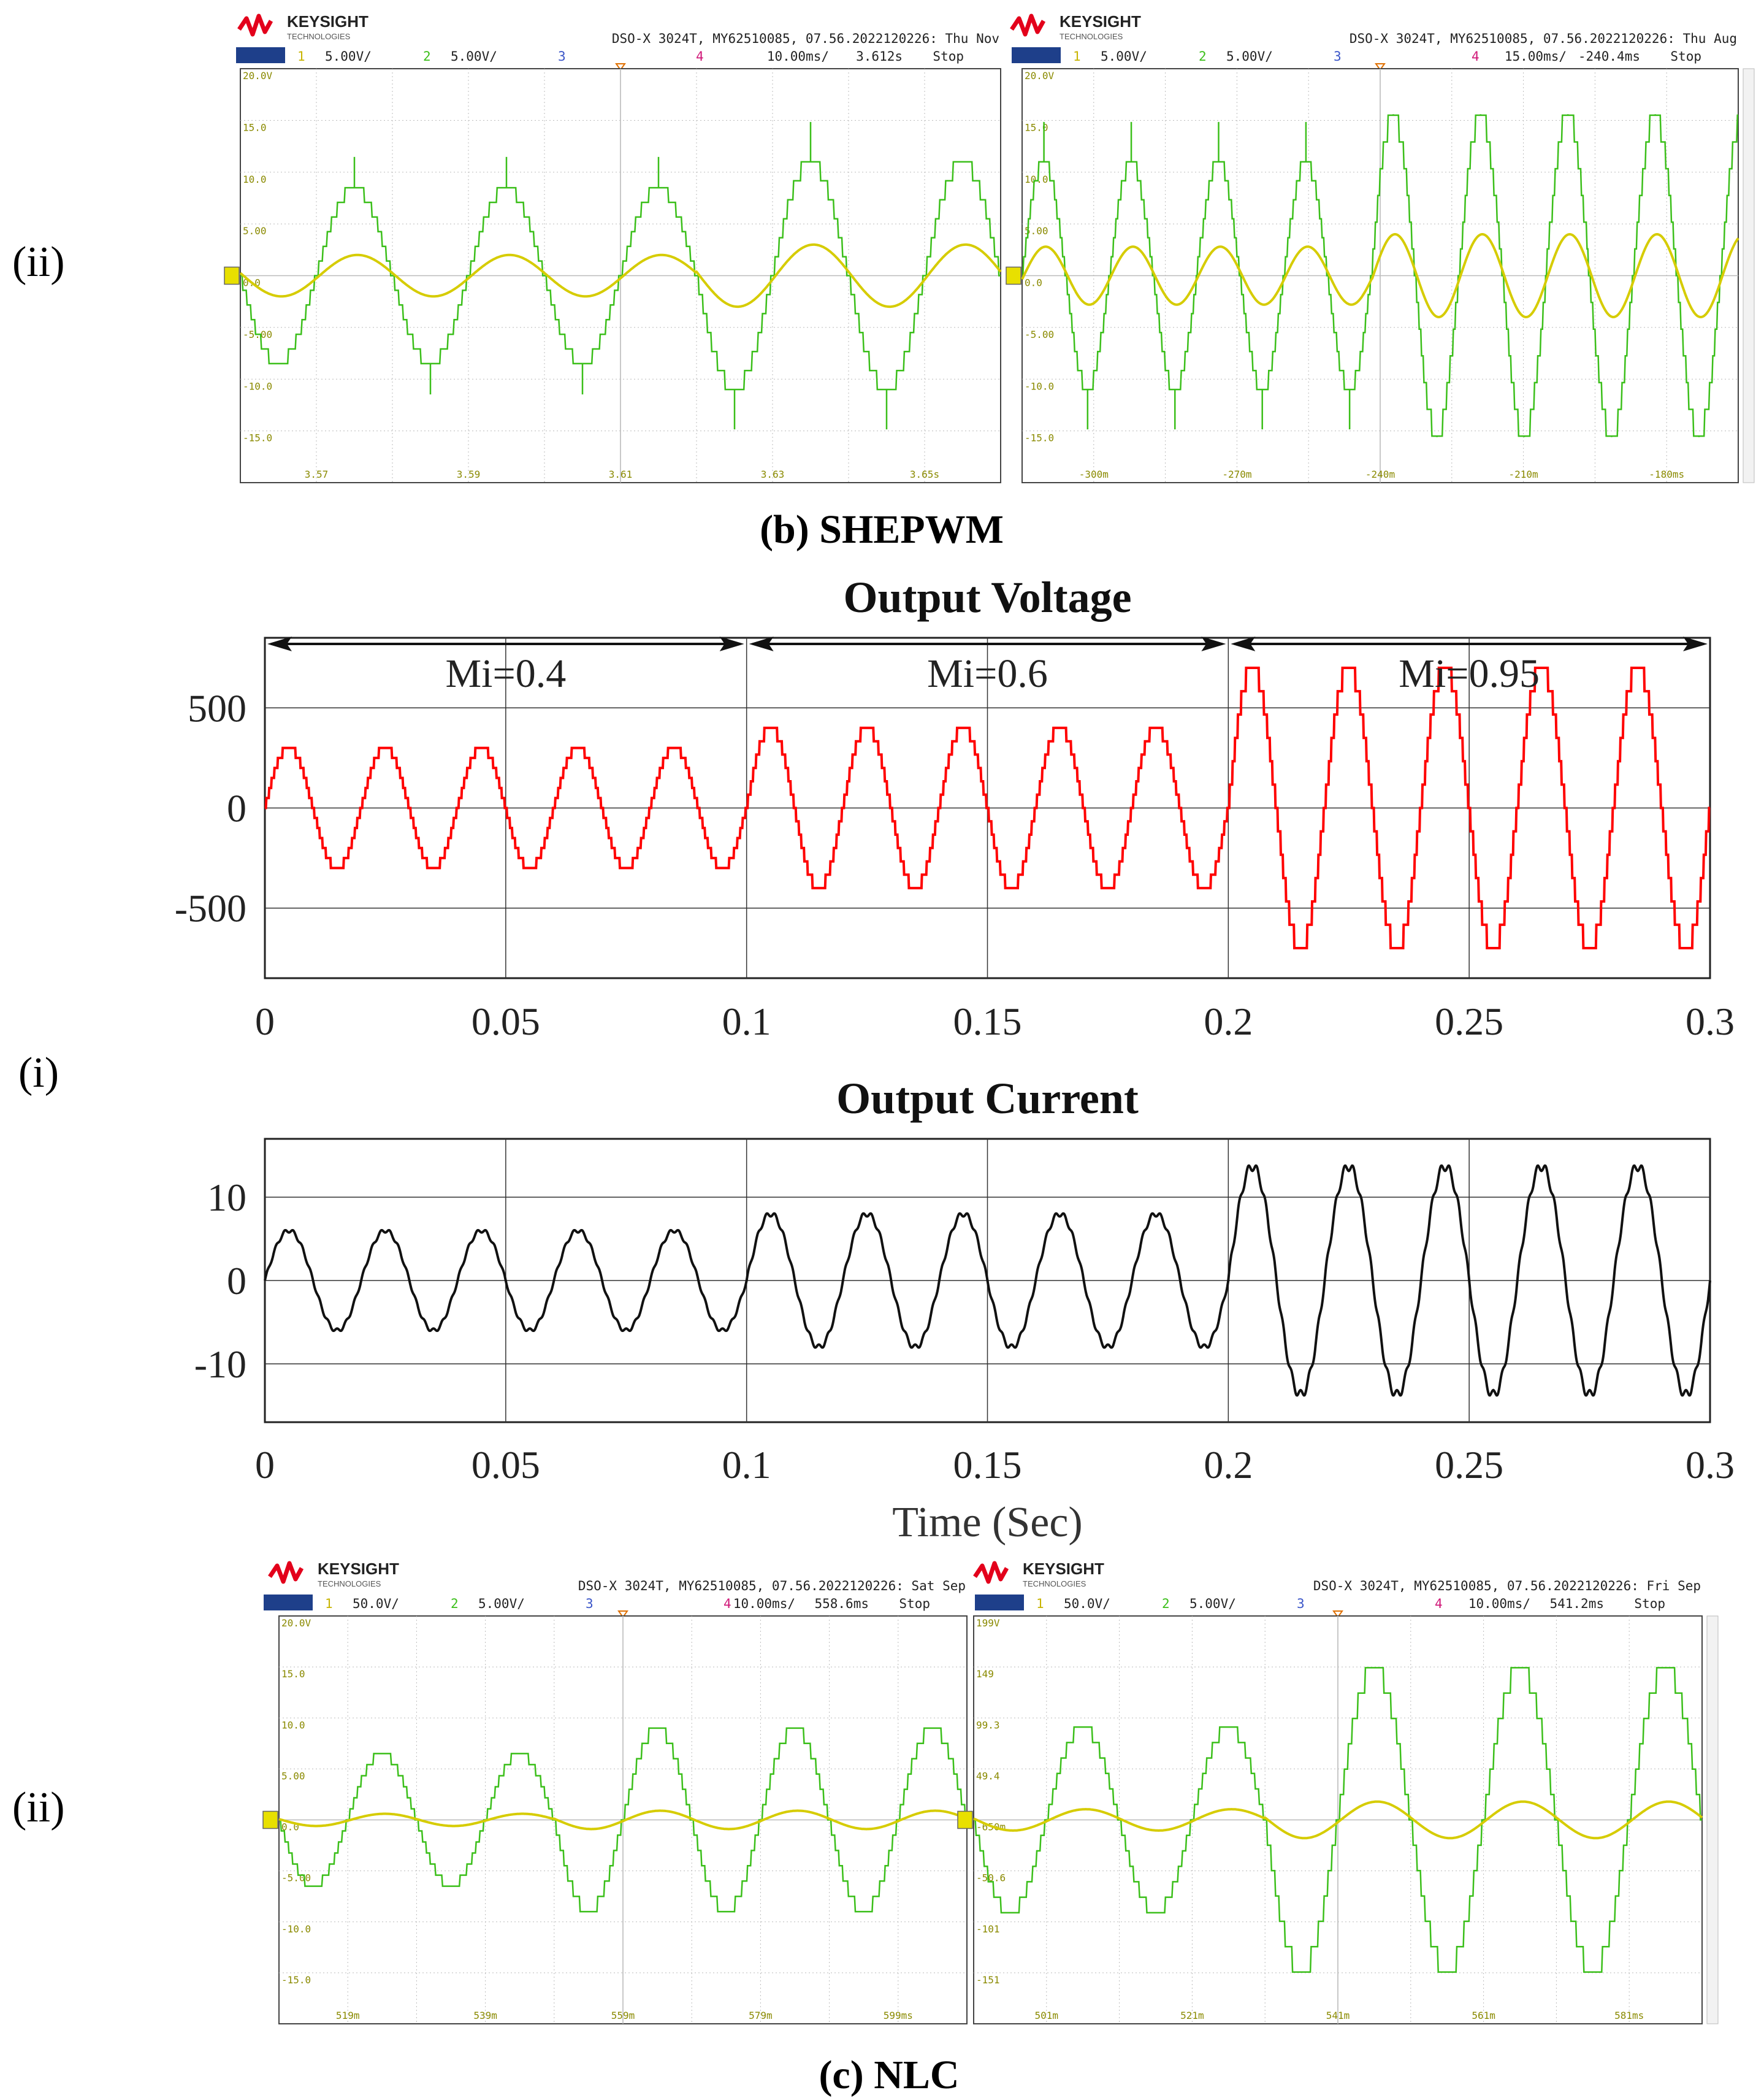 Image resolution: width=1764 pixels, height=2098 pixels. Describe the element at coordinates (376, 1604) in the screenshot. I see `channel-1-scale: 50.0V/` at that location.